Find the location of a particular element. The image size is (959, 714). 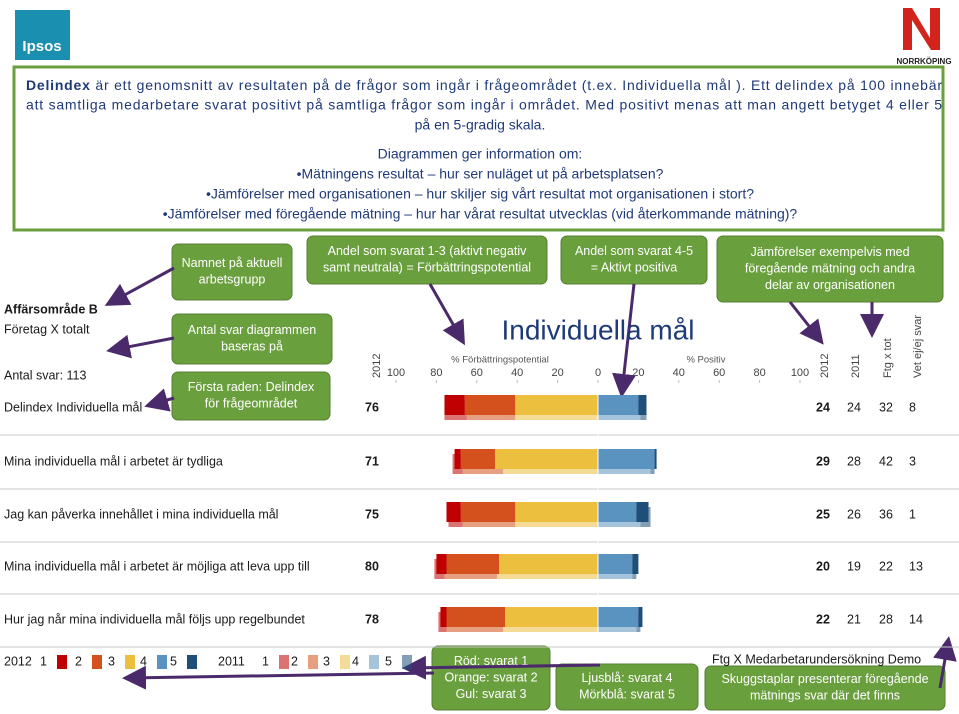

x-tick-label: 80 is located at coordinates (436, 373).